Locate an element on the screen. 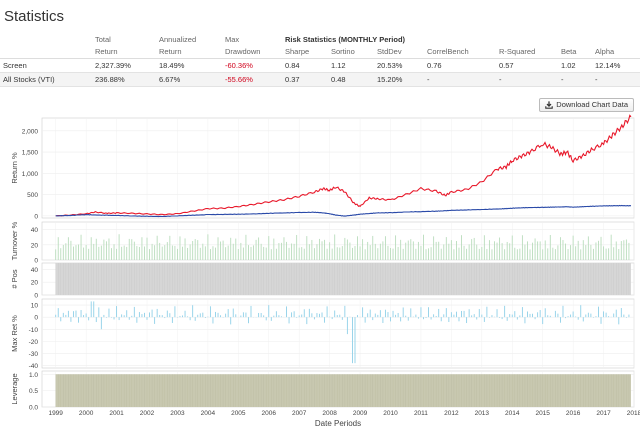 The width and height of the screenshot is (640, 430). x-tick-label: 2008 is located at coordinates (329, 413).